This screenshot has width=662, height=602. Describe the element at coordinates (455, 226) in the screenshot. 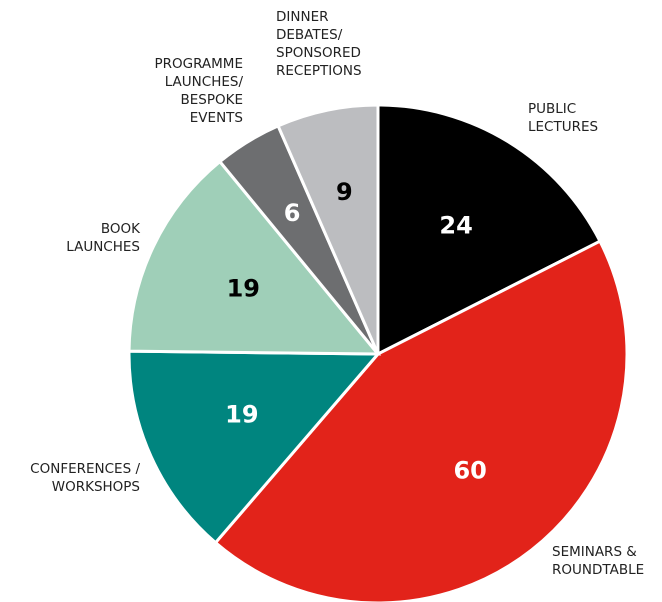

I see `value-label: 24` at that location.